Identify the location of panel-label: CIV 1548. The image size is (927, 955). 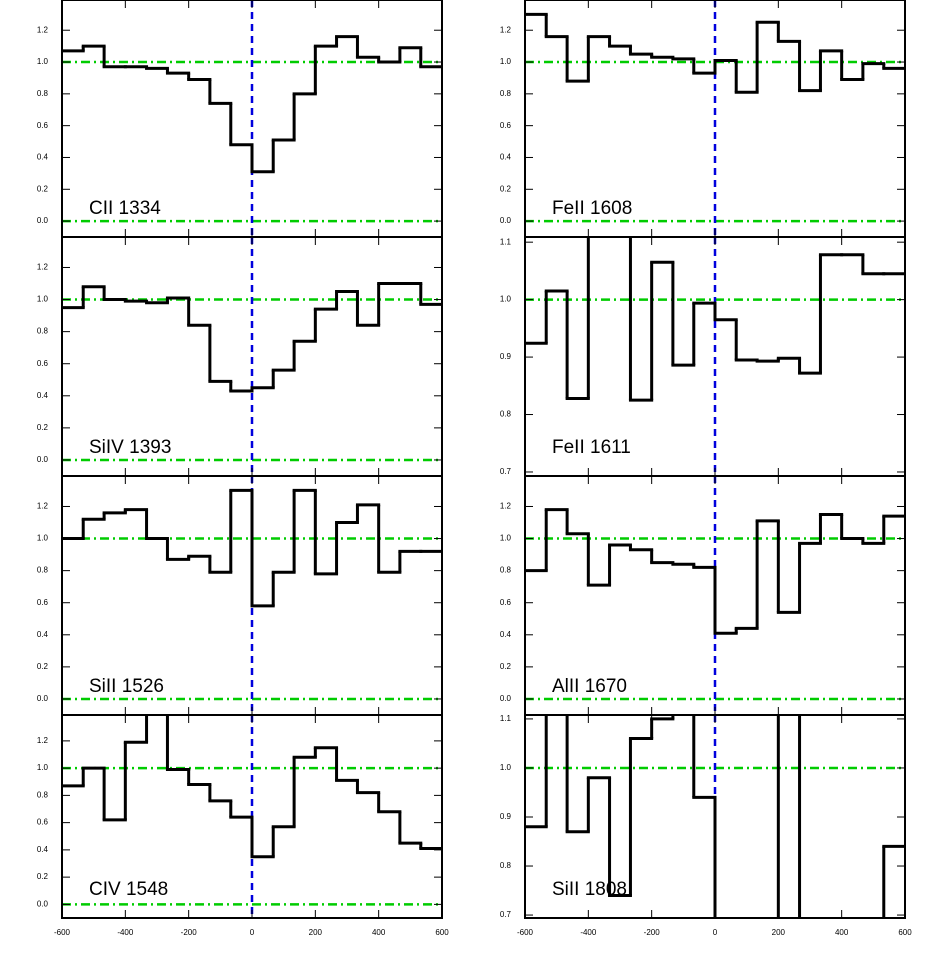
(128, 889).